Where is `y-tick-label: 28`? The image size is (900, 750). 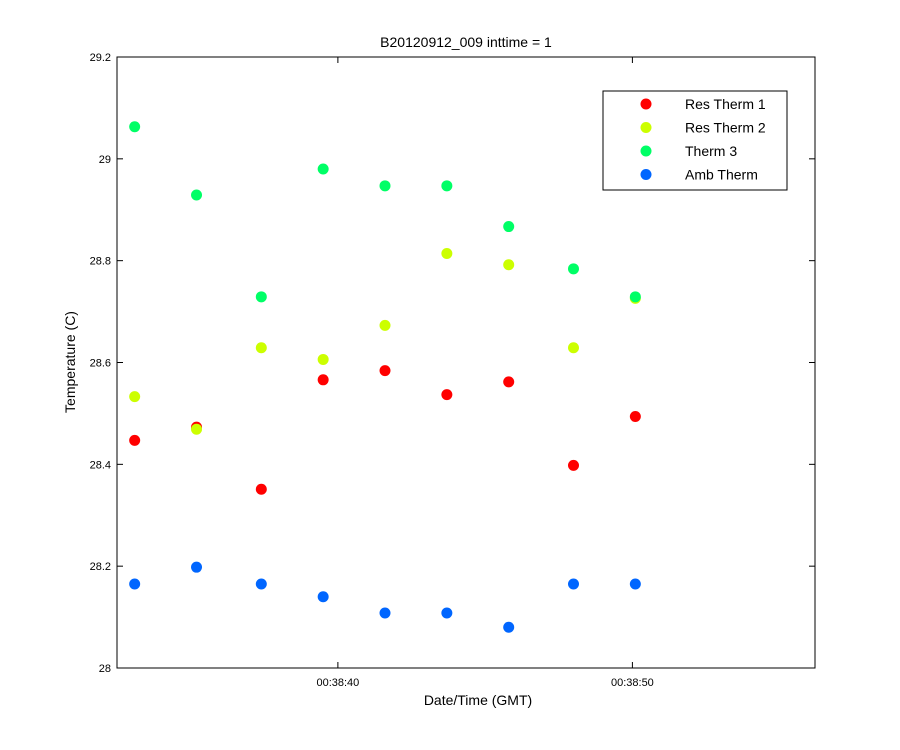 y-tick-label: 28 is located at coordinates (105, 669).